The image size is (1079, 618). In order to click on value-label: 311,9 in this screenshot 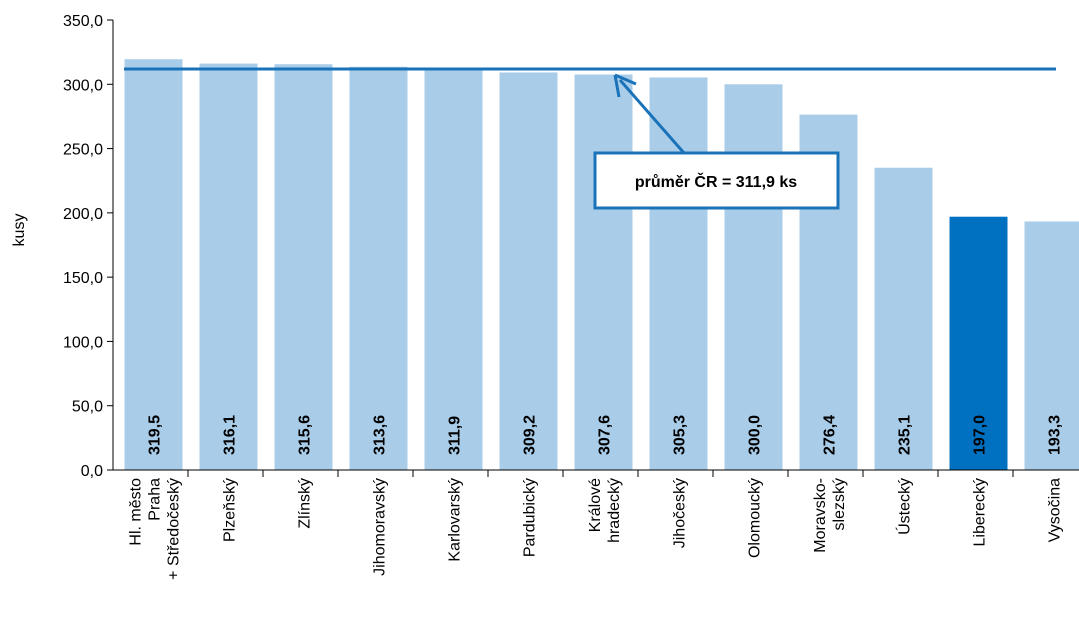, I will do `click(455, 435)`.